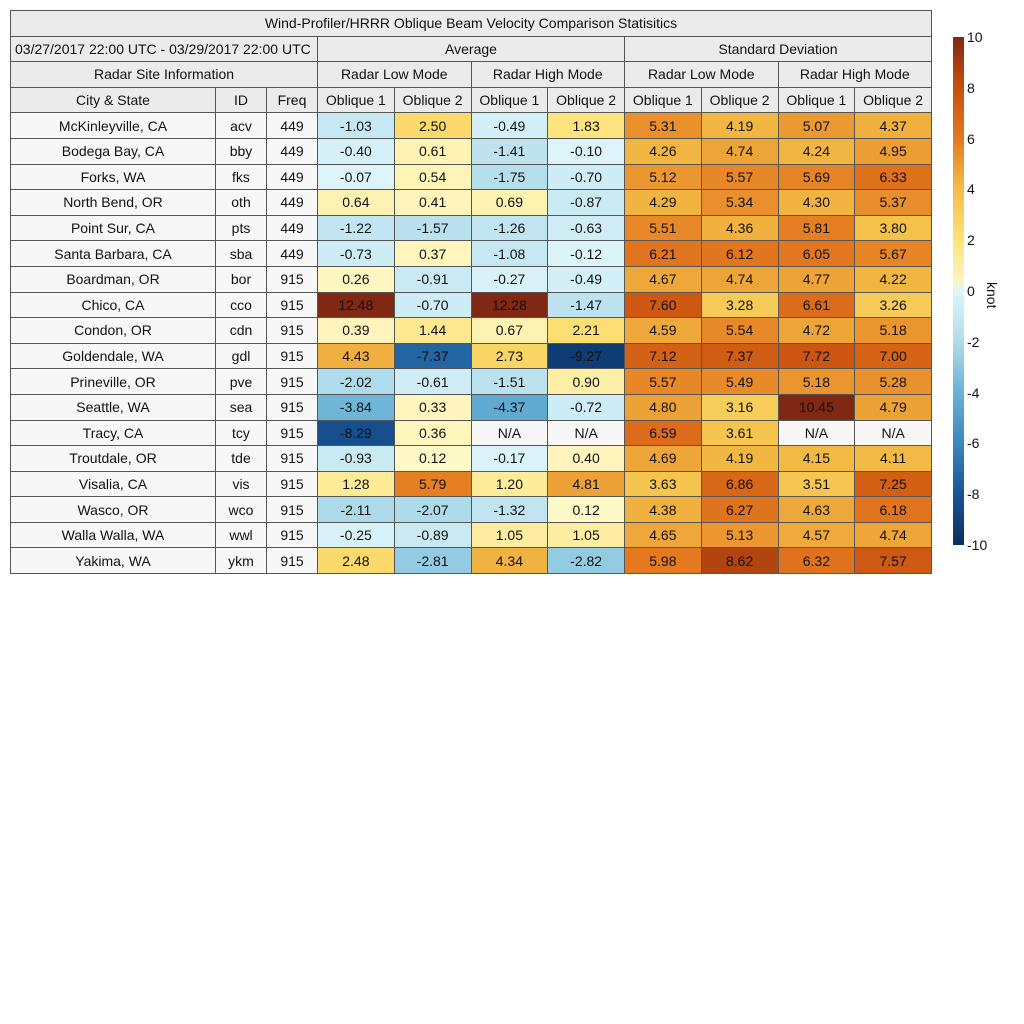 The height and width of the screenshot is (1024, 1024). What do you see at coordinates (241, 279) in the screenshot?
I see `id-cell: bor` at bounding box center [241, 279].